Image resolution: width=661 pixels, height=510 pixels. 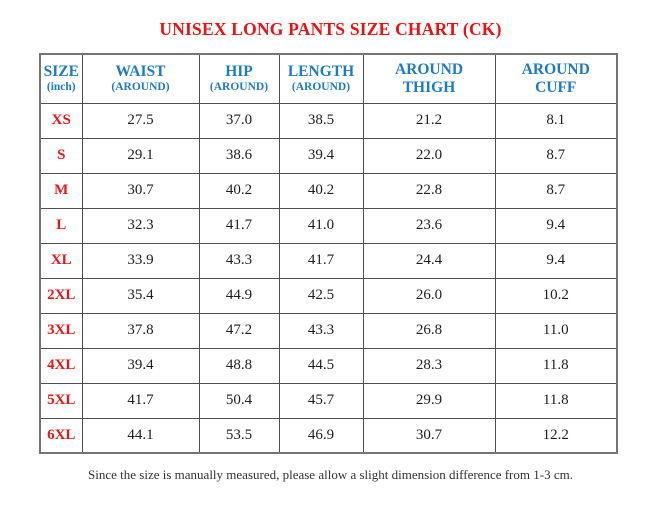 What do you see at coordinates (140, 295) in the screenshot?
I see `waist-value: 35.4` at bounding box center [140, 295].